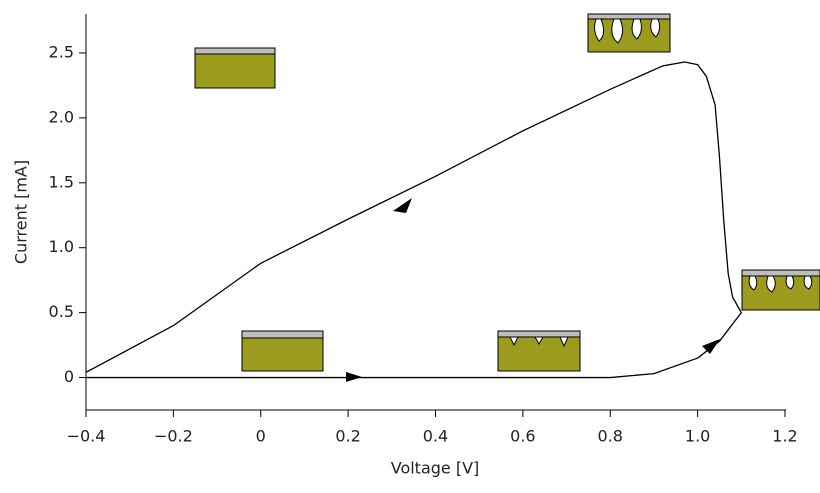 The width and height of the screenshot is (820, 493). Describe the element at coordinates (697, 436) in the screenshot. I see `x-tick-label: 1.0` at that location.